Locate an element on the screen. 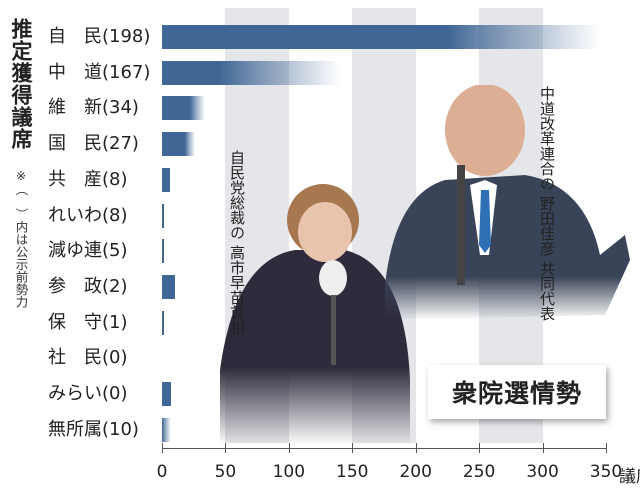  title-badge: 衆院選情勢 is located at coordinates (517, 392).